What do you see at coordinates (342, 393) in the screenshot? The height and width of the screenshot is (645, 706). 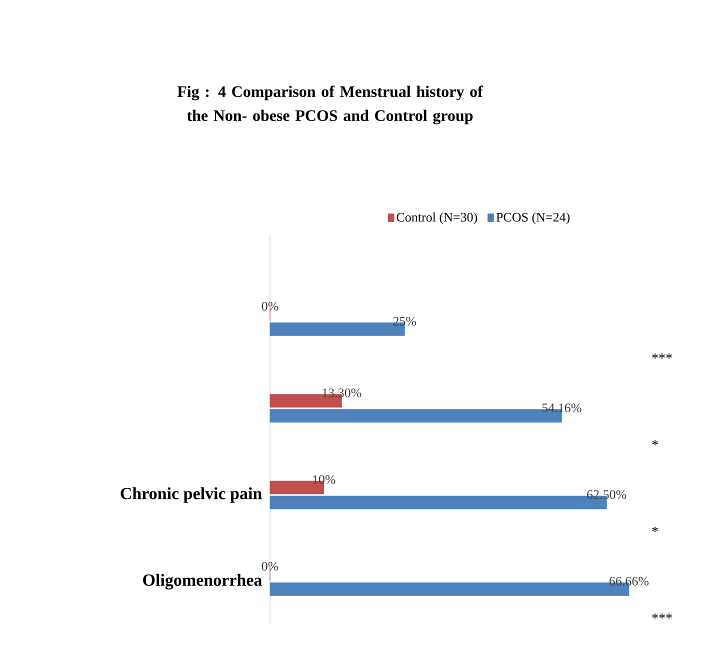 I see `data-label: 13.30%` at bounding box center [342, 393].